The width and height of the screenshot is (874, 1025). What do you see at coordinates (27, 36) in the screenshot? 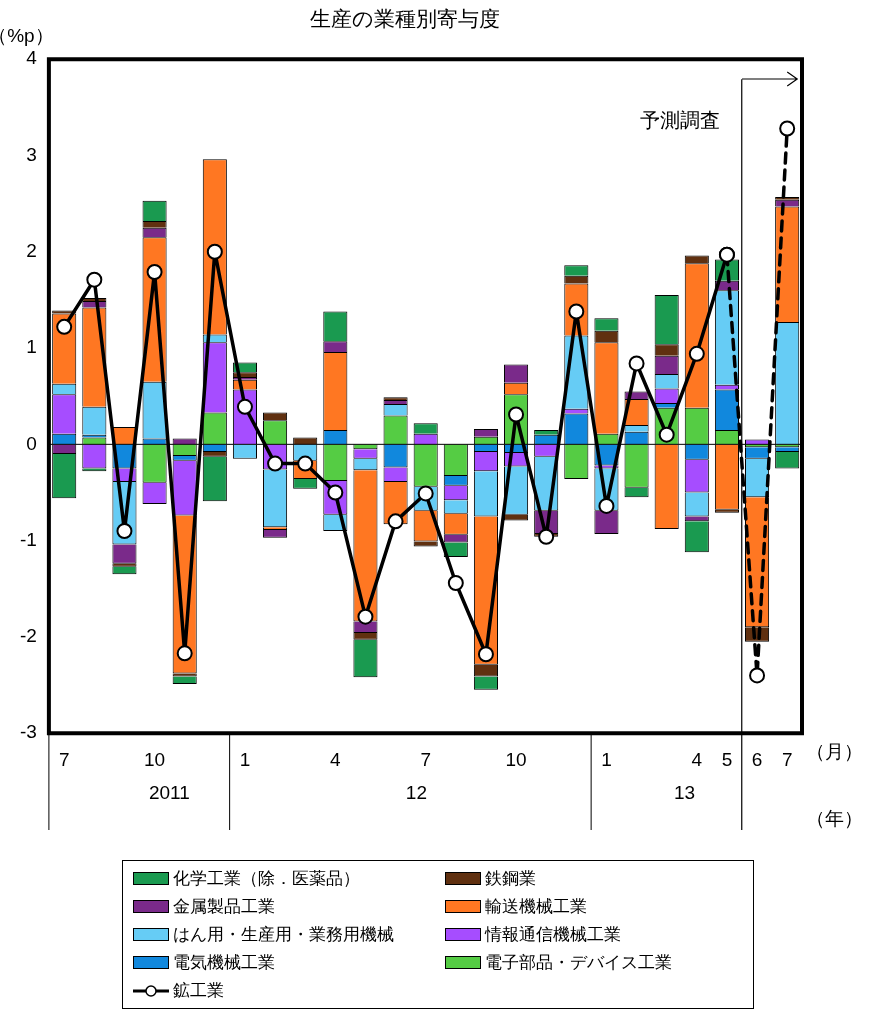
I see `y-axis-title: （%p）` at bounding box center [27, 36].